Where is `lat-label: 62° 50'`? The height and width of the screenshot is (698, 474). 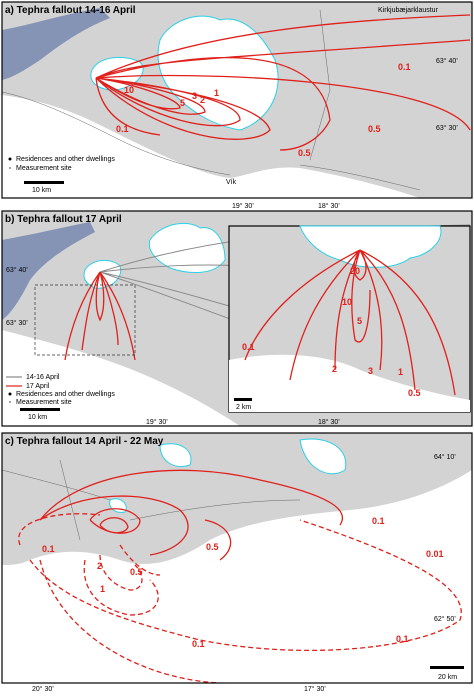
lat-label: 62° 50' is located at coordinates (445, 619).